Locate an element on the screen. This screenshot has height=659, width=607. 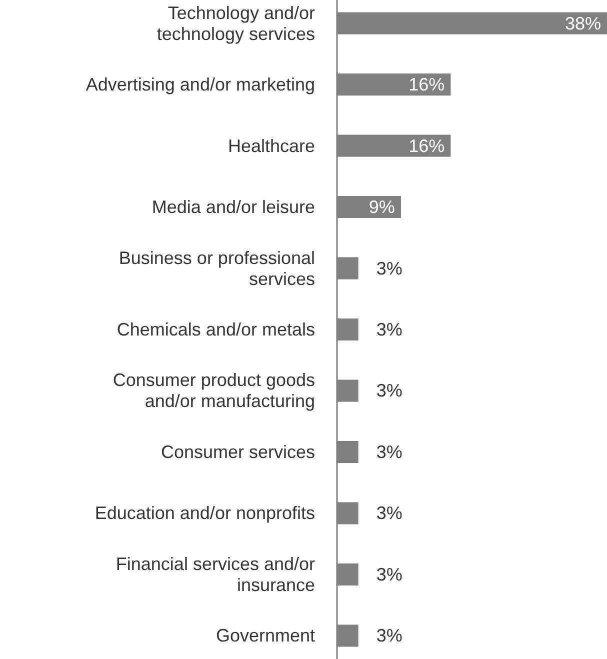
y-tick-label: Consumer product goods and/or manufacturing is located at coordinates (213, 391).